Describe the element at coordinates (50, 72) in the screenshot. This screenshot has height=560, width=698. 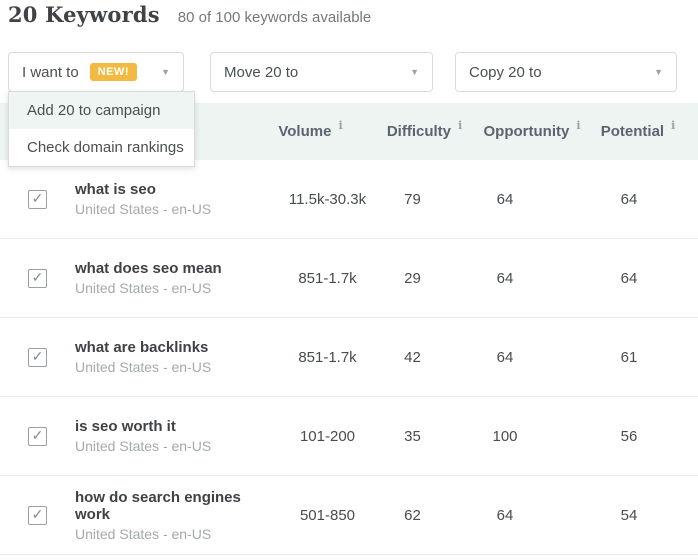
I see `dropdown-label: I want to` at that location.